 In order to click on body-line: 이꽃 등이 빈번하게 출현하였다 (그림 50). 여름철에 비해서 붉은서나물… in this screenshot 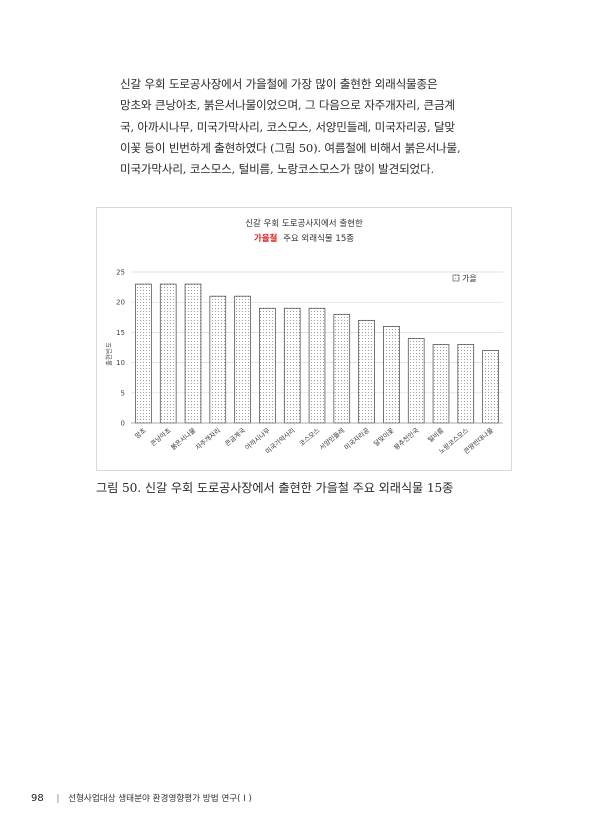, I will do `click(290, 147)`.